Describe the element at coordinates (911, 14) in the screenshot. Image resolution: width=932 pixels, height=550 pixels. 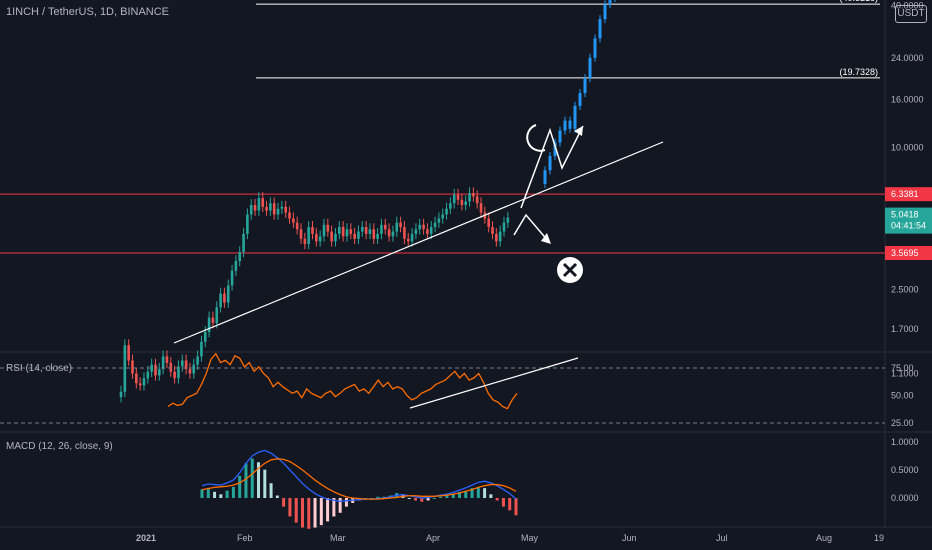
I see `currency-button: USDT` at that location.